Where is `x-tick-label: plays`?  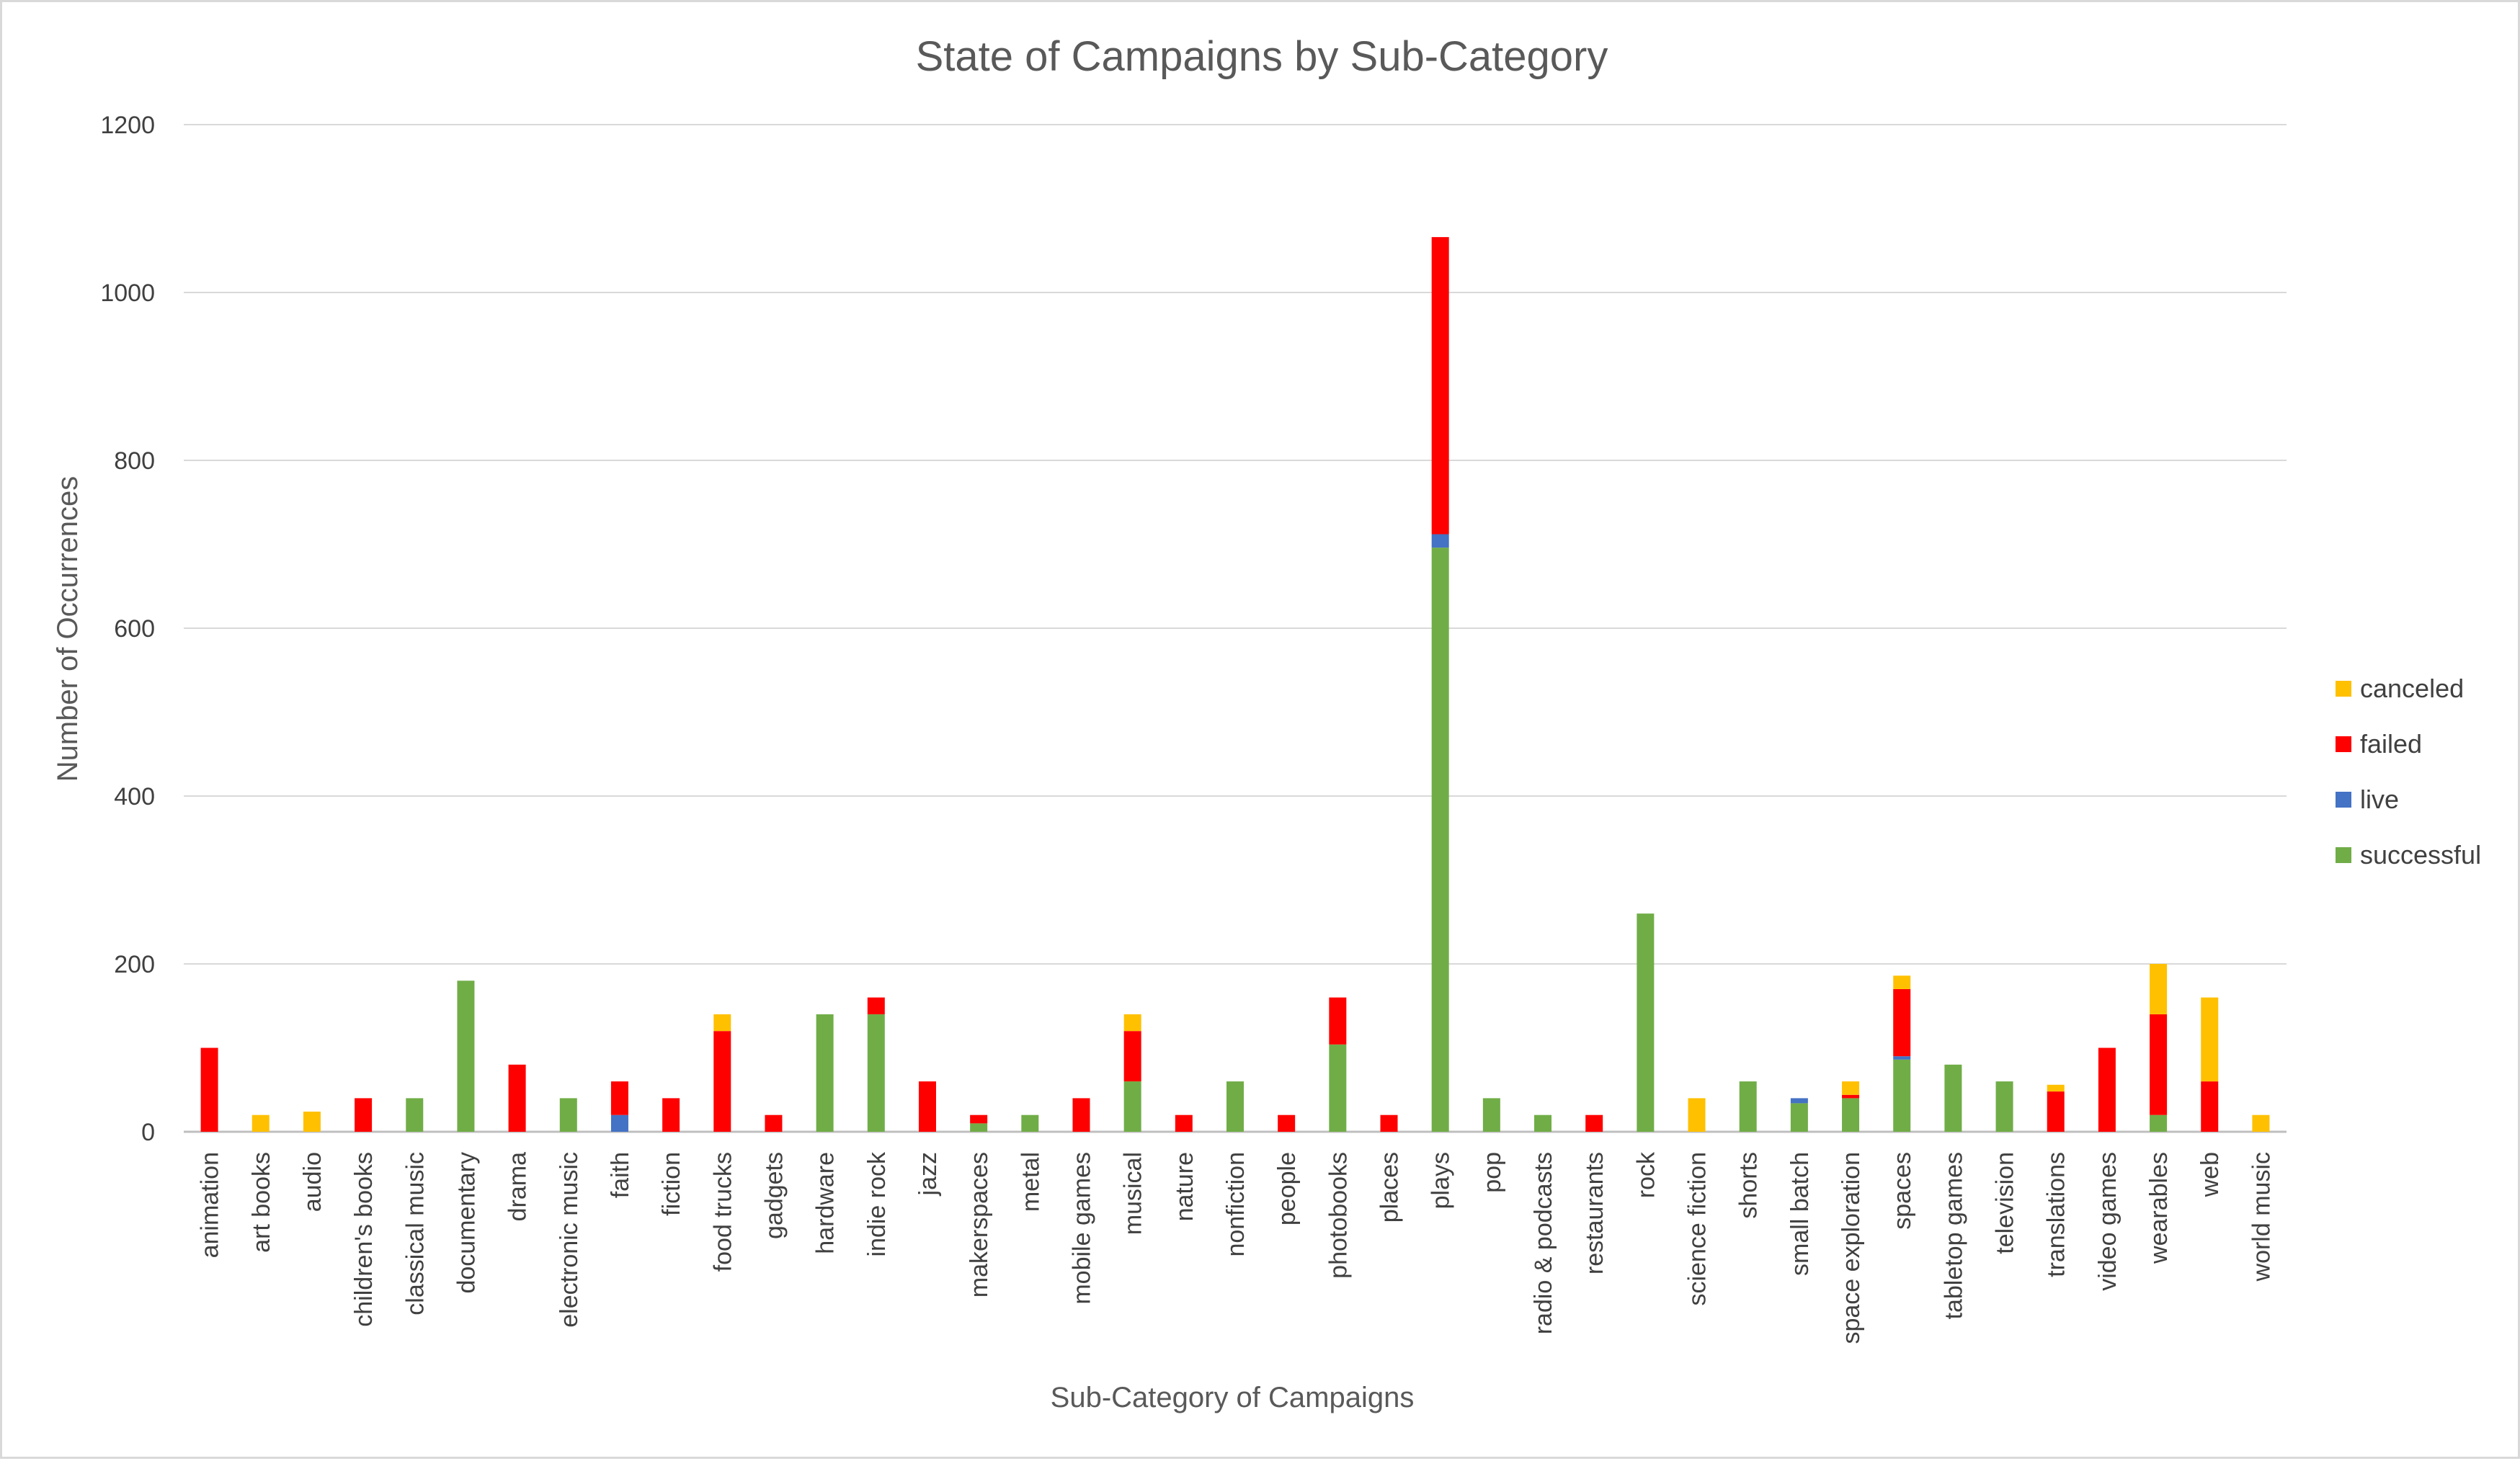
x-tick-label: plays is located at coordinates (1441, 1180).